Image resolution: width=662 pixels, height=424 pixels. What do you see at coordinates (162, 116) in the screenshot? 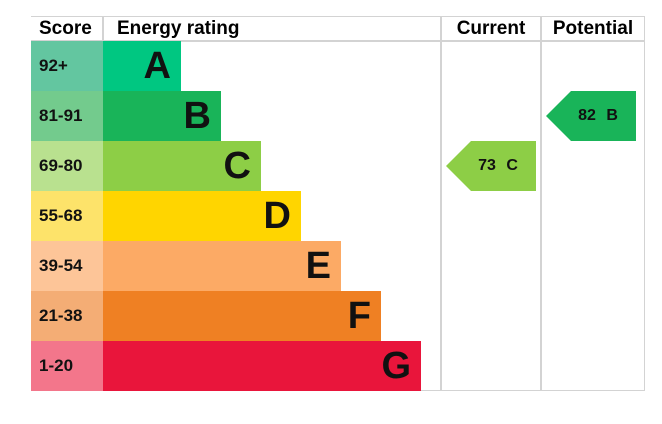
I see `rating-bar-b: B` at bounding box center [162, 116].